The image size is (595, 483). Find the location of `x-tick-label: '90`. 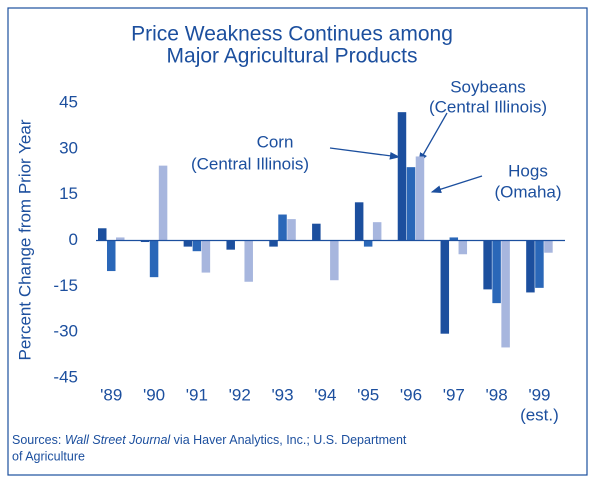

x-tick-label: '90 is located at coordinates (154, 394).